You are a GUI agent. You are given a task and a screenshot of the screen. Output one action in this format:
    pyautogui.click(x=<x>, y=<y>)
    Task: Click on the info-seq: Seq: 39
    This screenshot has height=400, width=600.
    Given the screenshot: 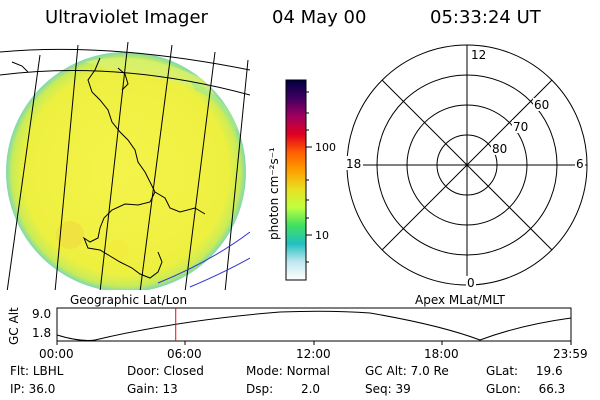 What is the action you would take?
    pyautogui.click(x=388, y=389)
    